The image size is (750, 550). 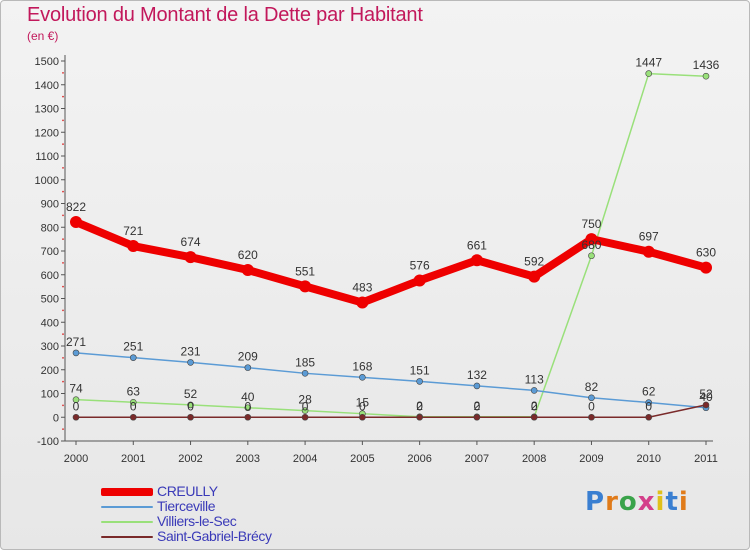 I want to click on data-label-villiers: 680, so click(x=591, y=245).